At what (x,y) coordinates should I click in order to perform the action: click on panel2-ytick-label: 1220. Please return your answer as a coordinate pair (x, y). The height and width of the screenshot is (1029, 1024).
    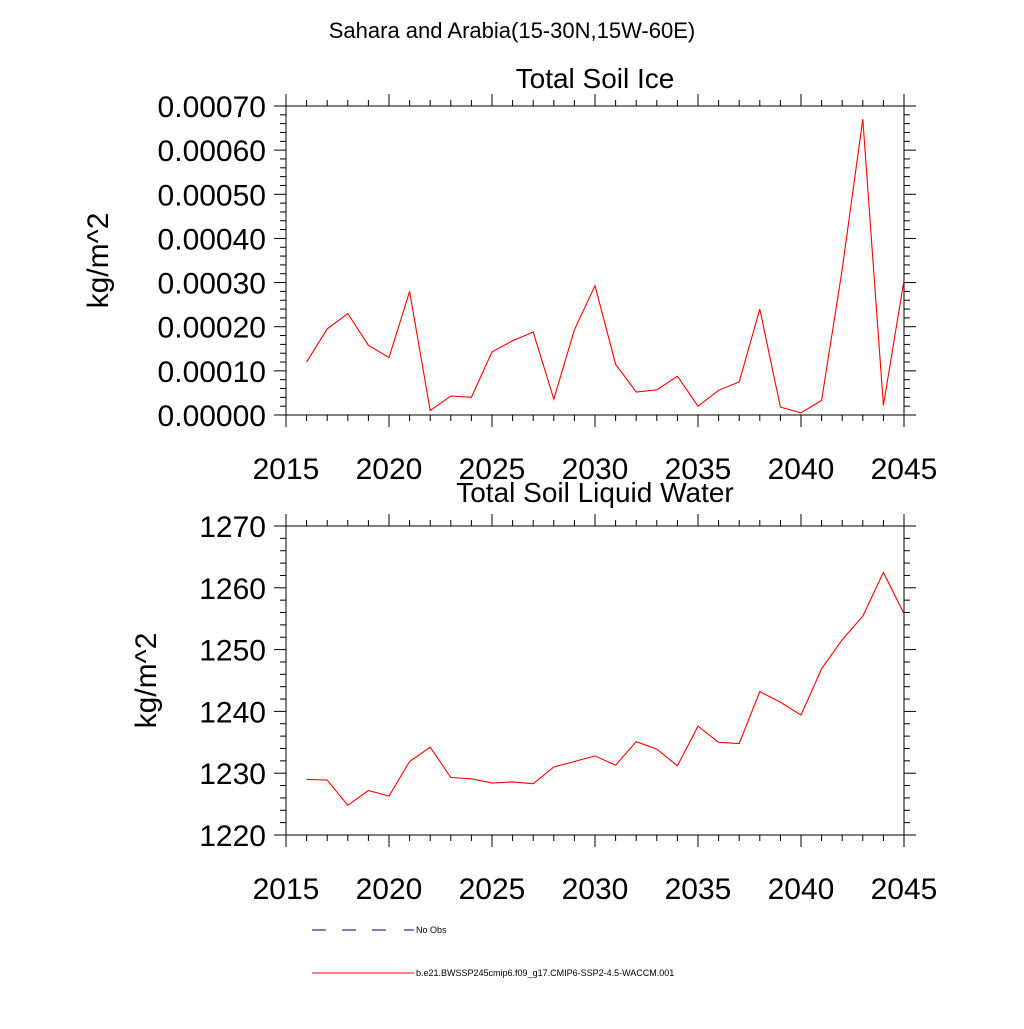
    Looking at the image, I should click on (232, 836).